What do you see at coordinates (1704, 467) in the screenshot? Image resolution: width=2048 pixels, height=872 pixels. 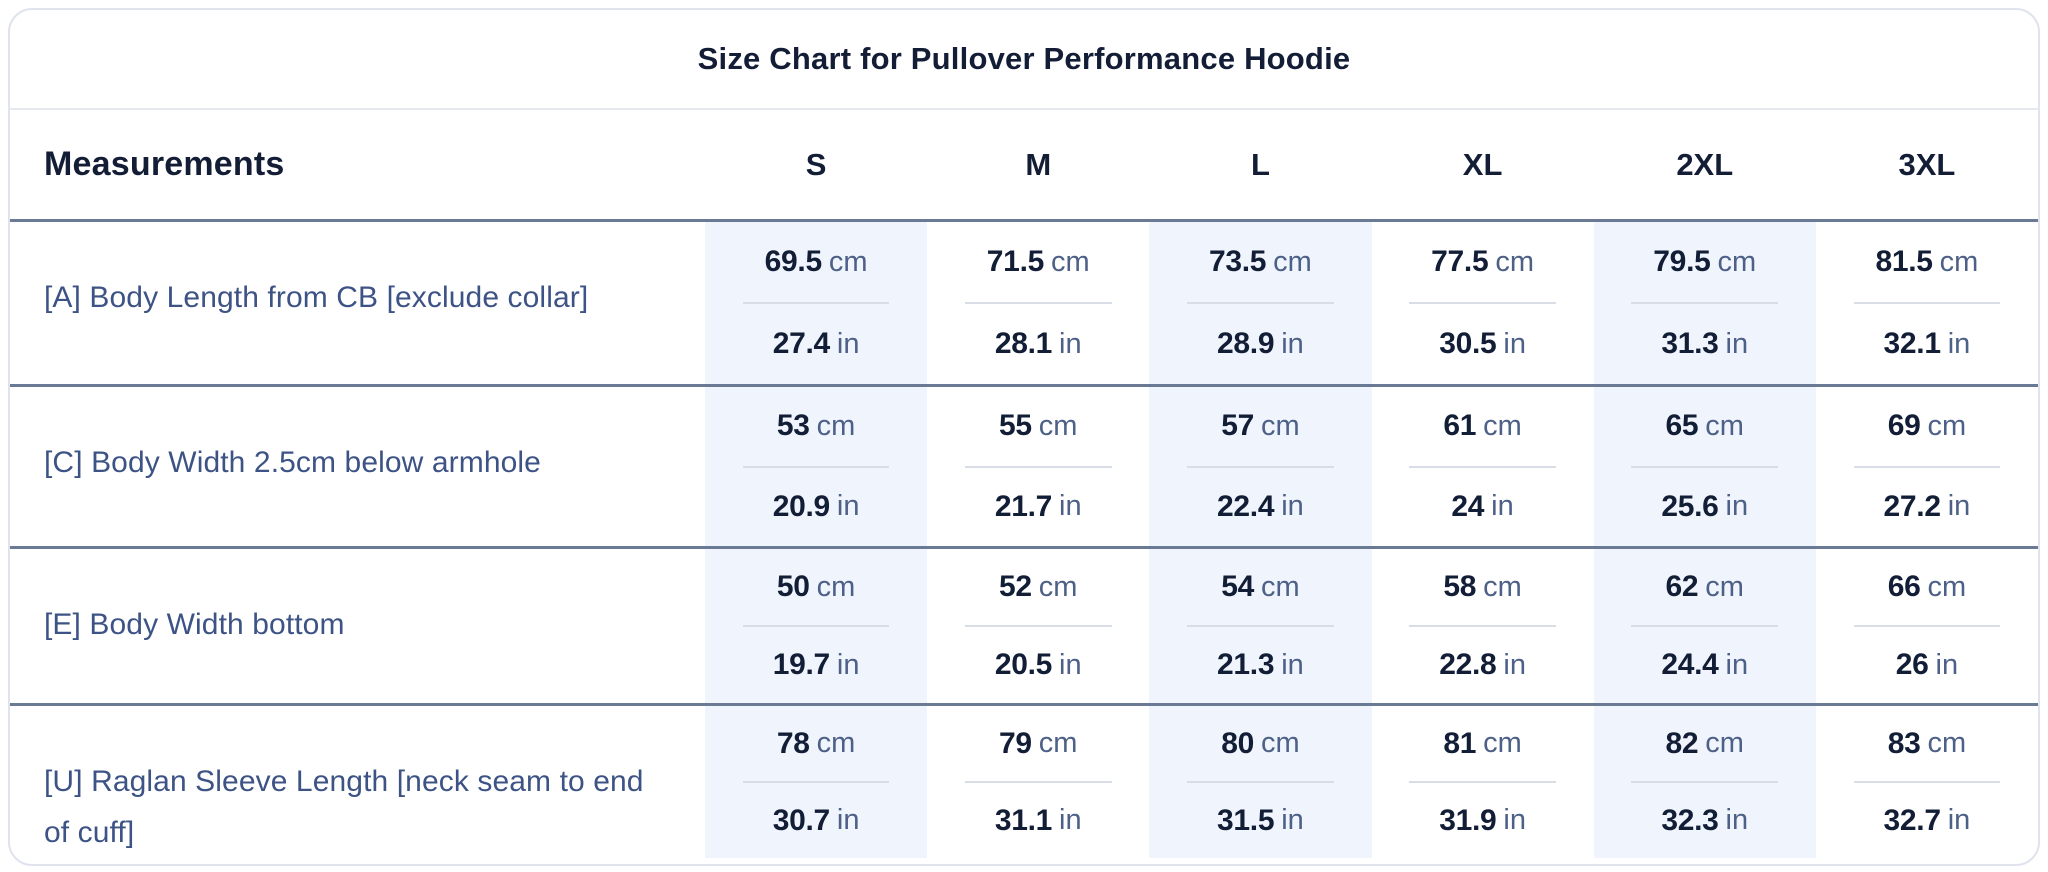 I see `size-cell: 65 cm 25.6 in` at bounding box center [1704, 467].